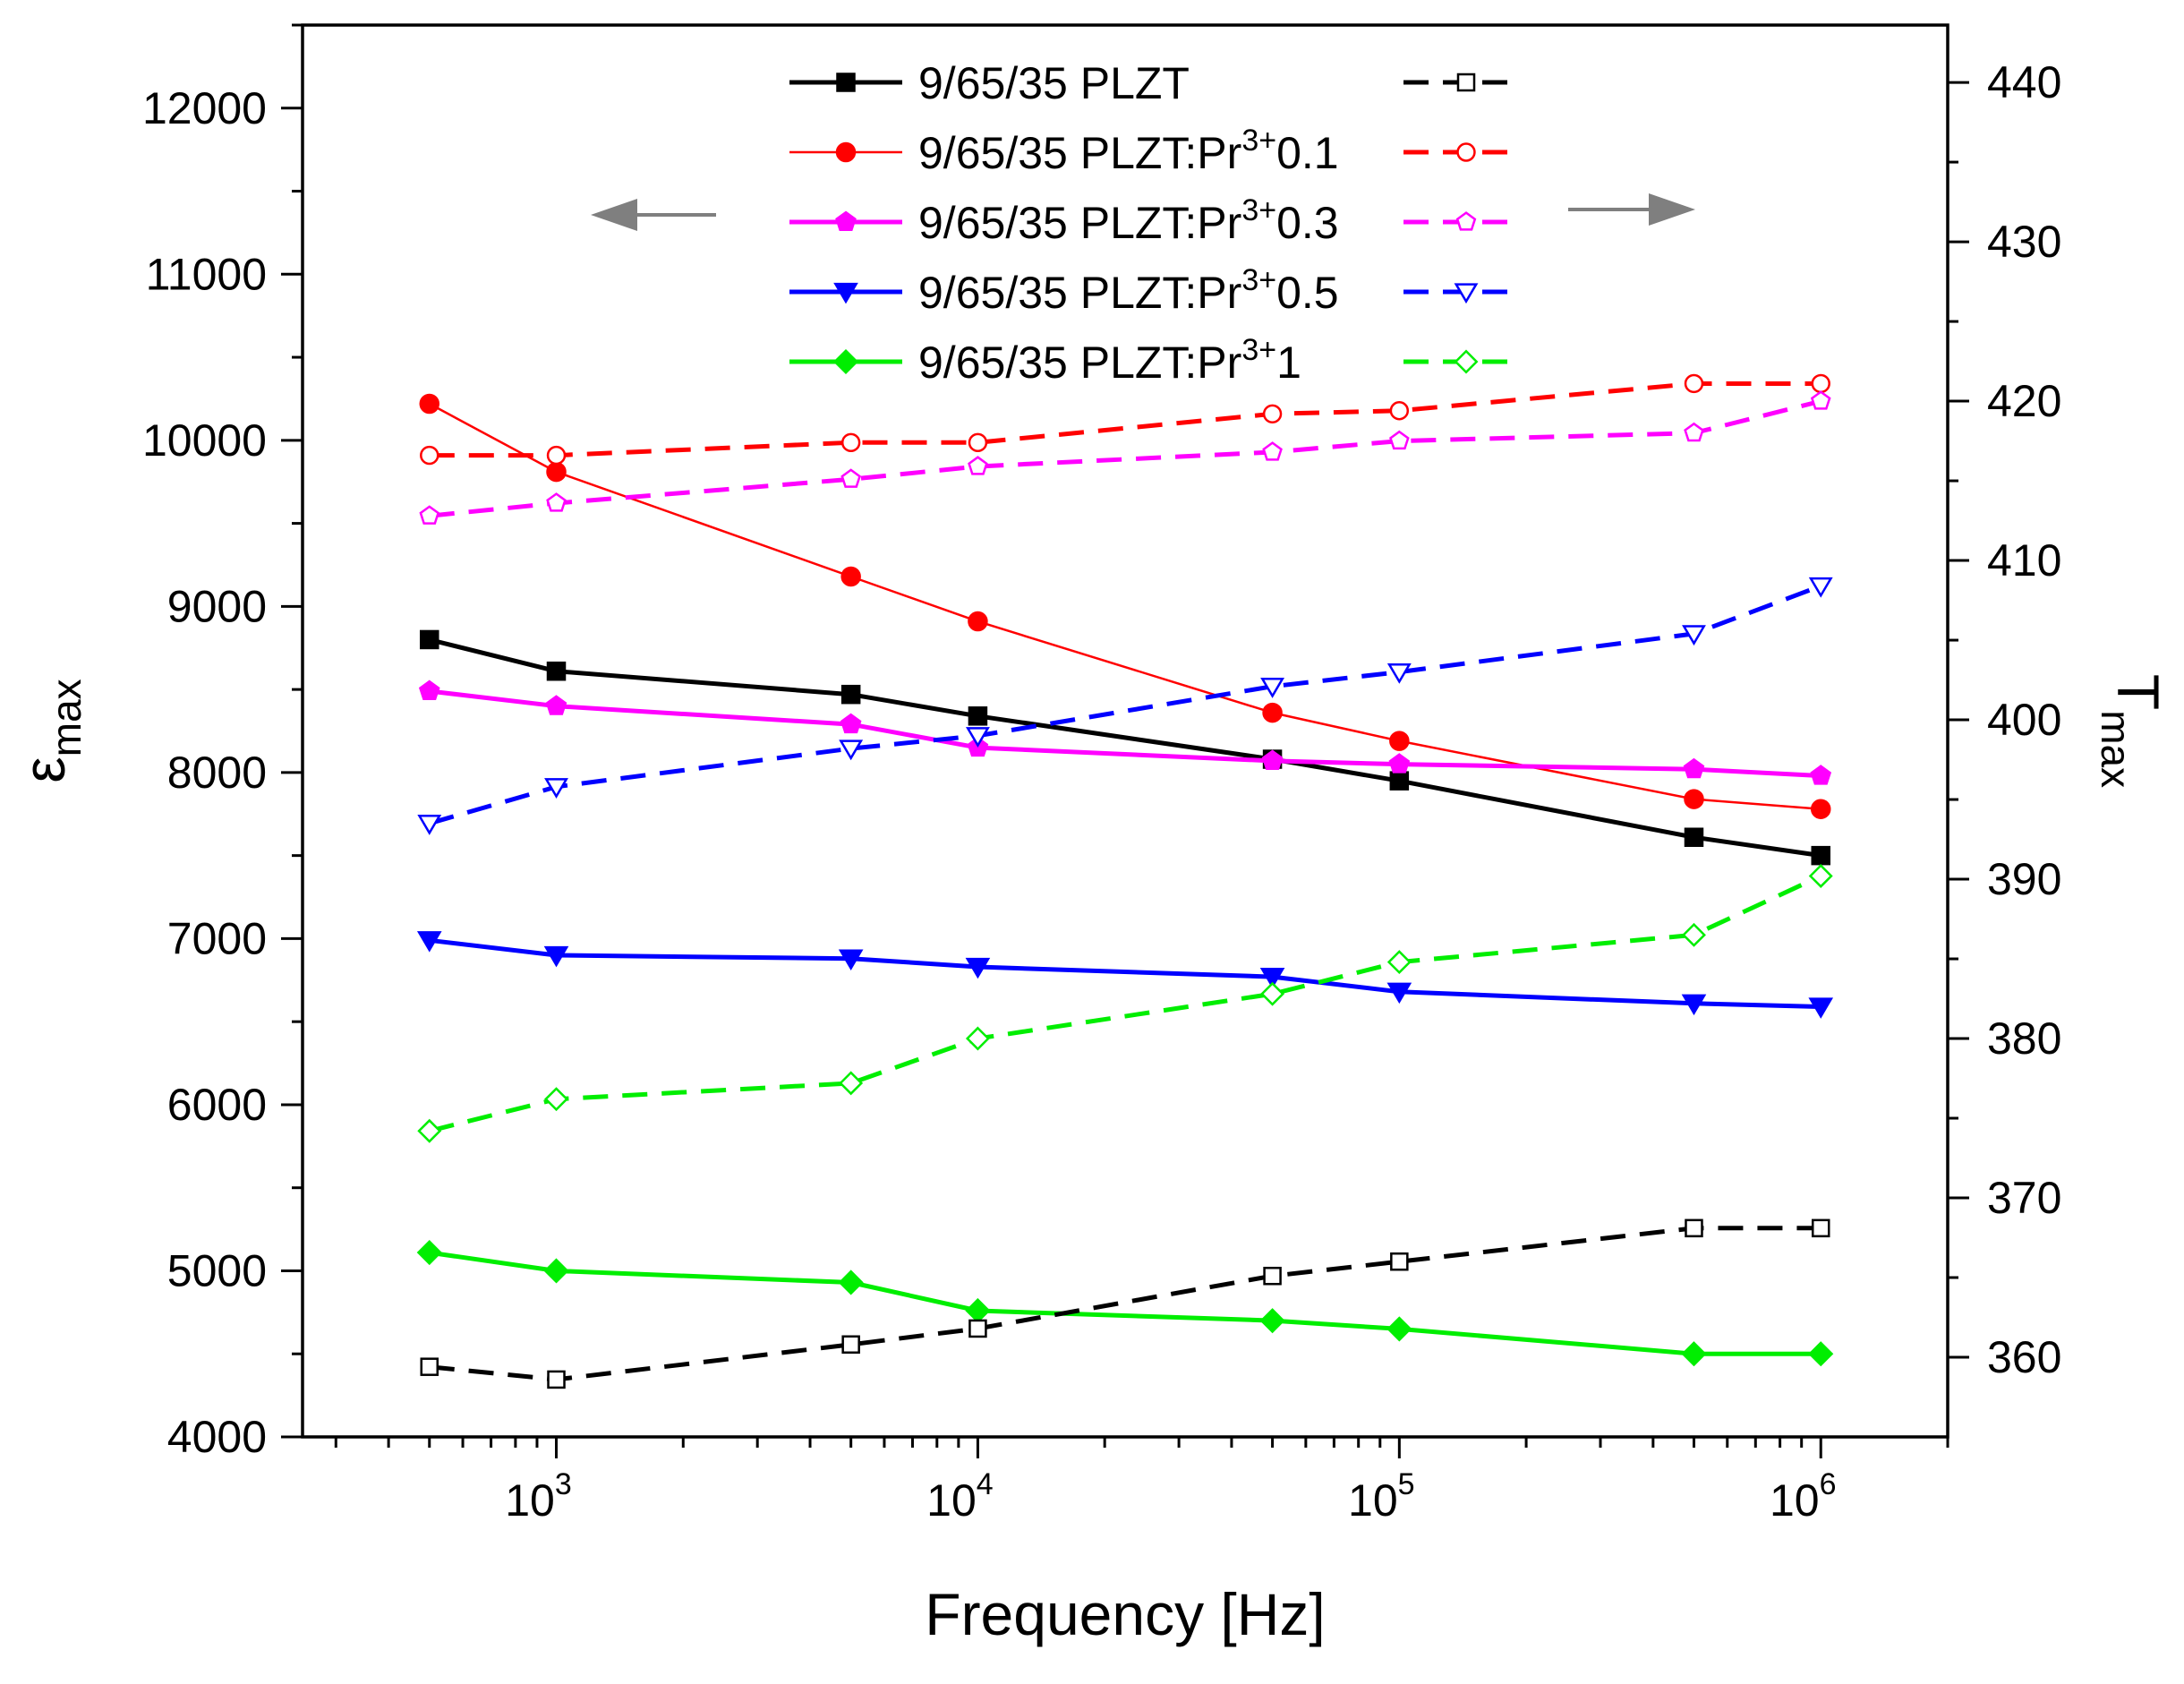  I want to click on y-left-tick-label: 5000, so click(217, 1270).